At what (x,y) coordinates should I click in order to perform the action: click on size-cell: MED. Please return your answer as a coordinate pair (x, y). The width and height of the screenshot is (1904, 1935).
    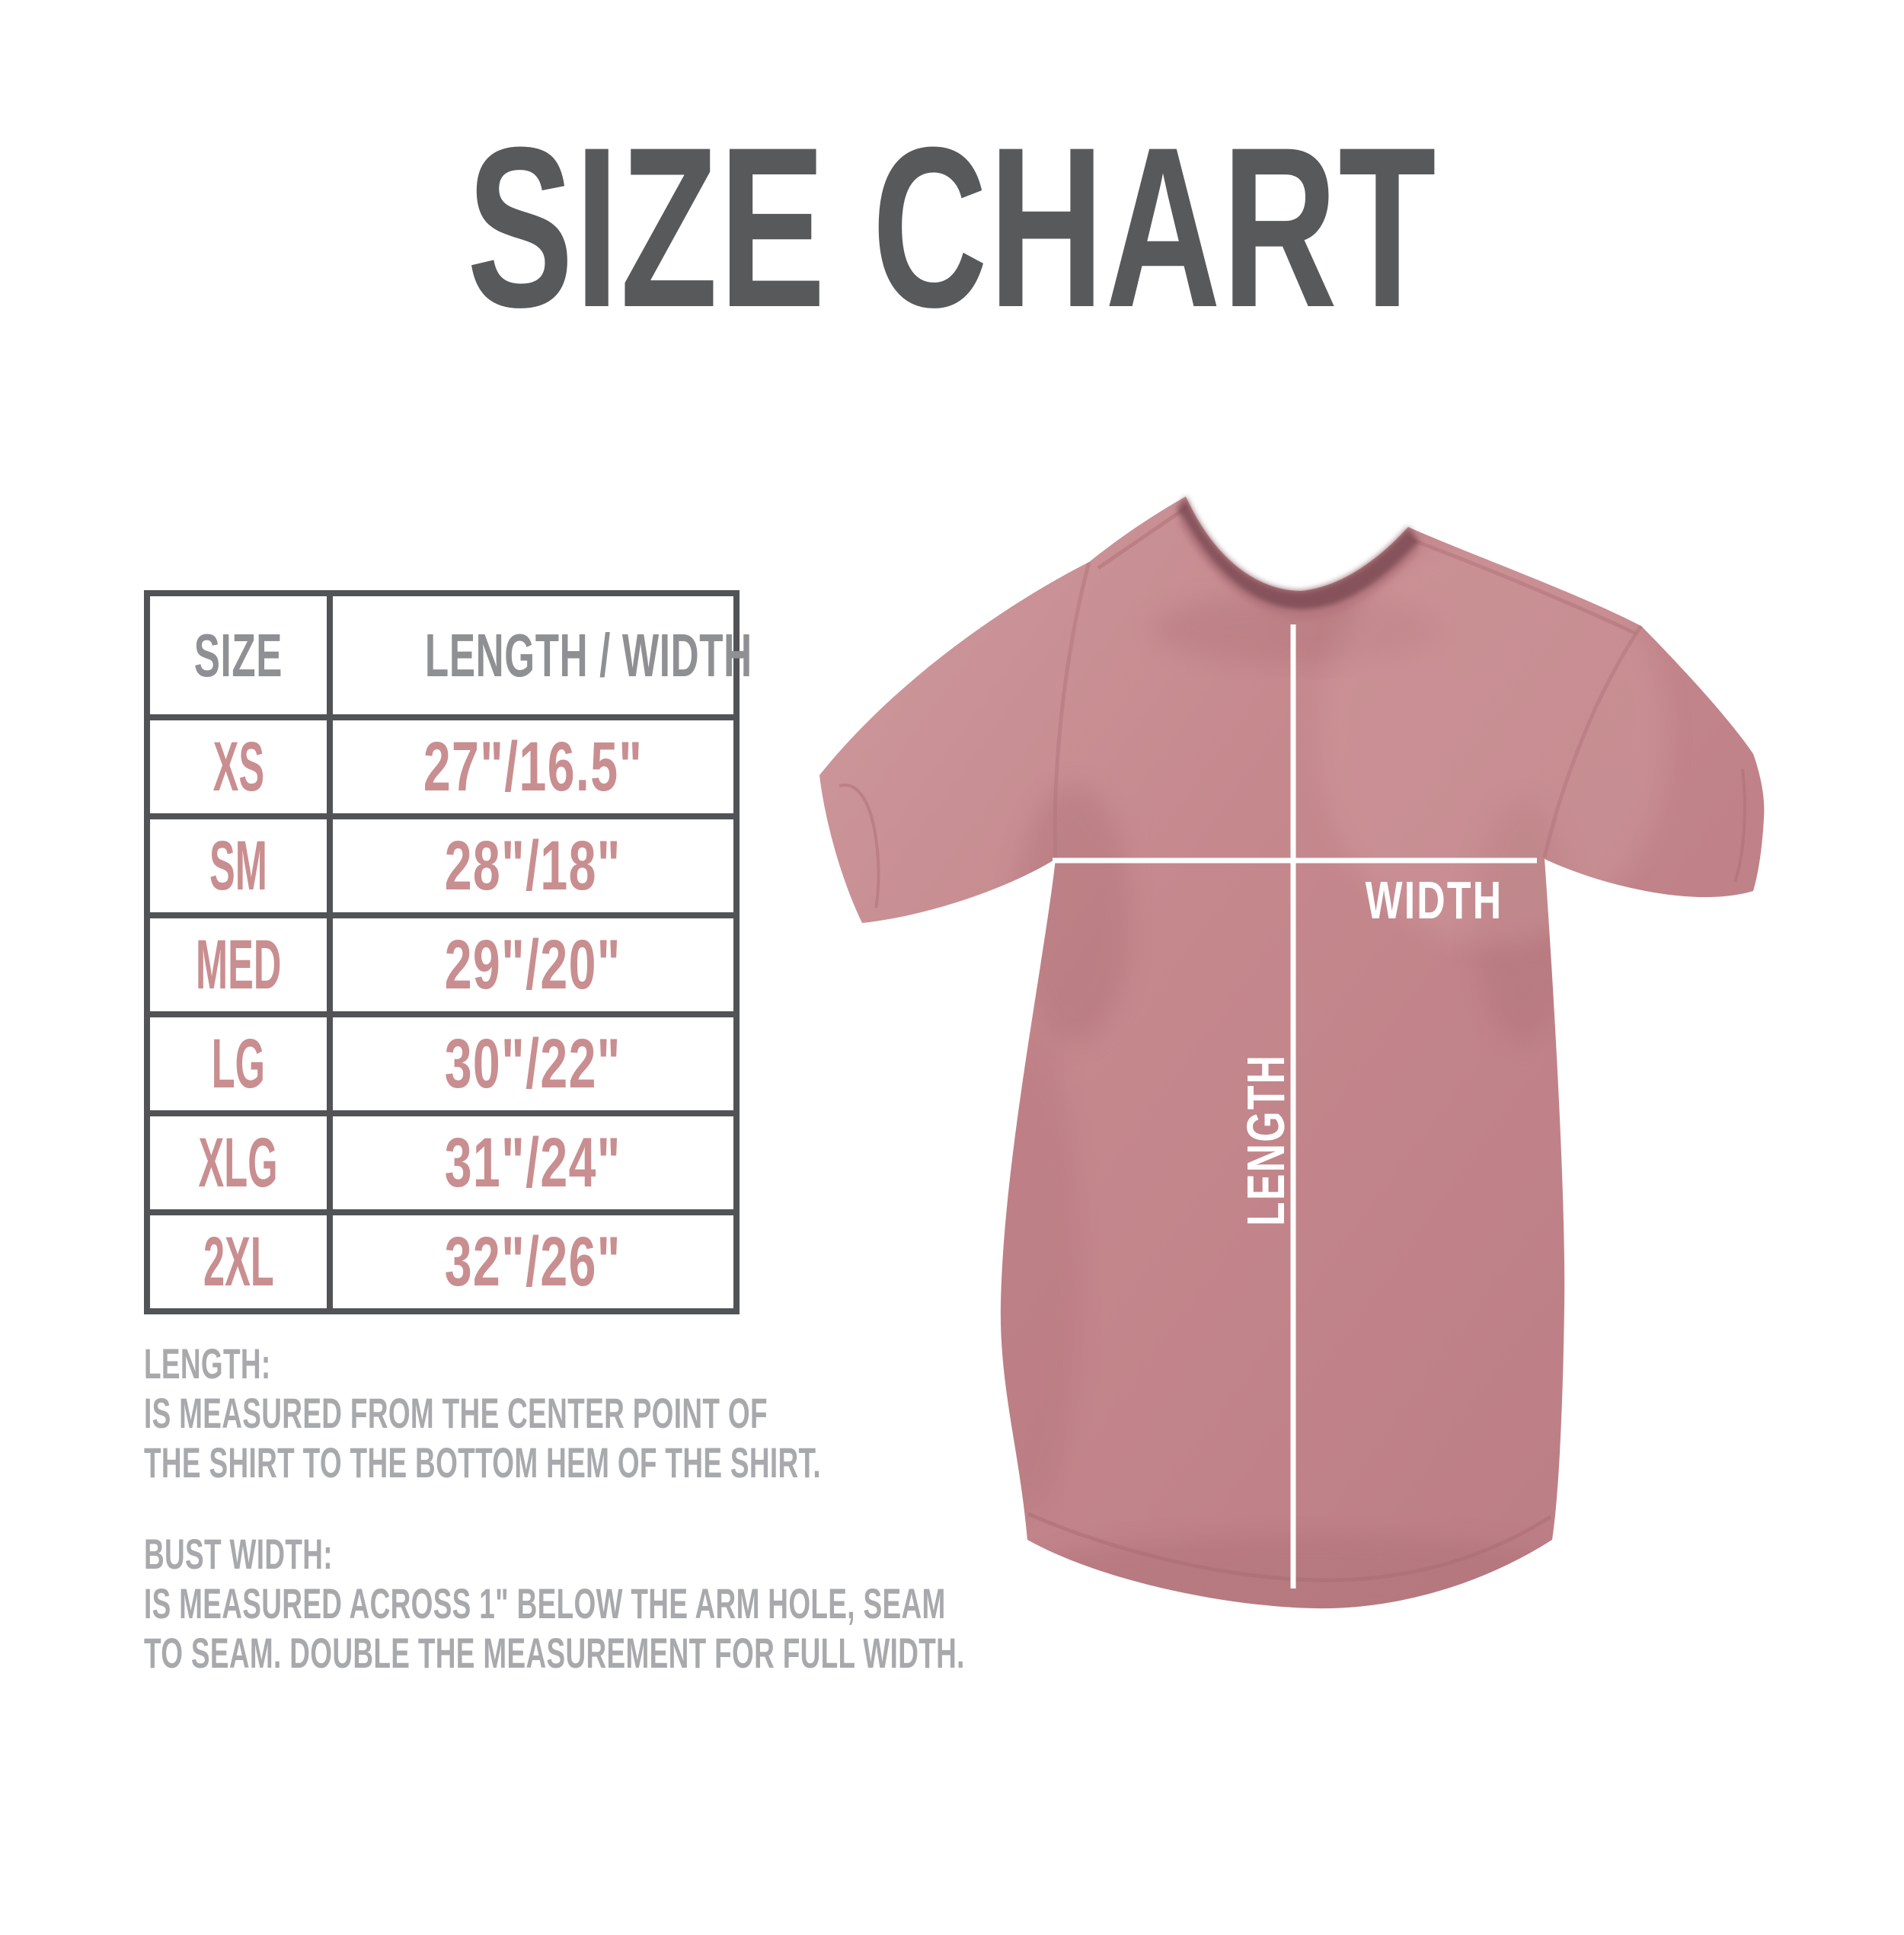
    Looking at the image, I should click on (238, 965).